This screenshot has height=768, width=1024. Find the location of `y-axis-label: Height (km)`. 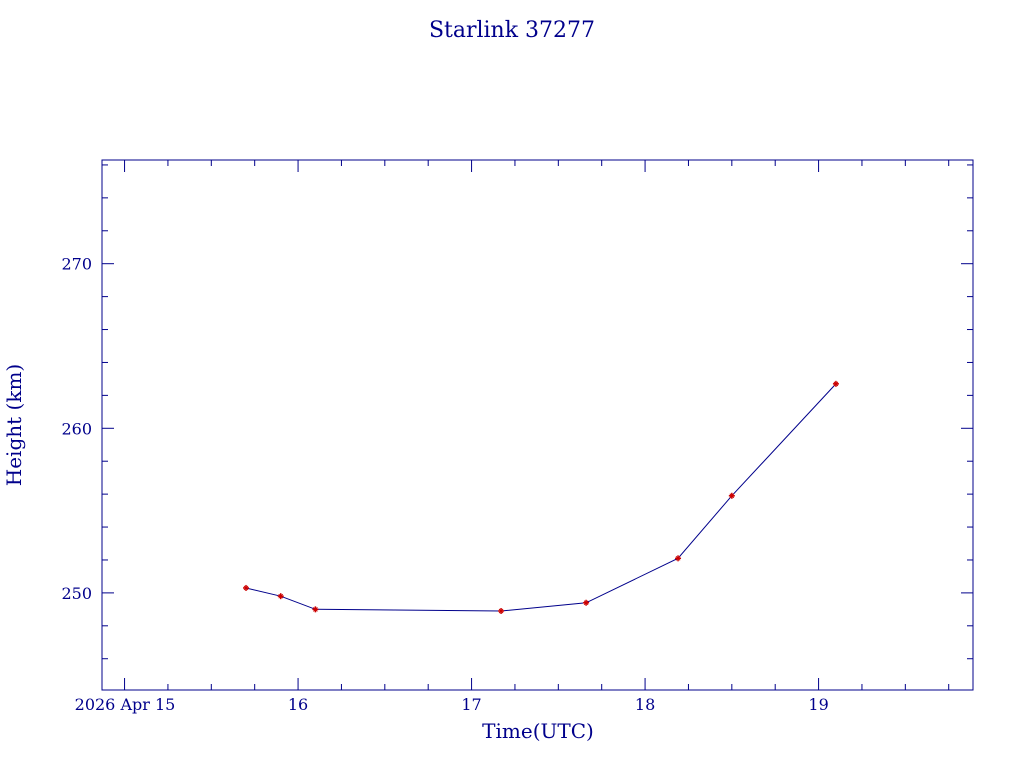

y-axis-label: Height (km) is located at coordinates (14, 425).